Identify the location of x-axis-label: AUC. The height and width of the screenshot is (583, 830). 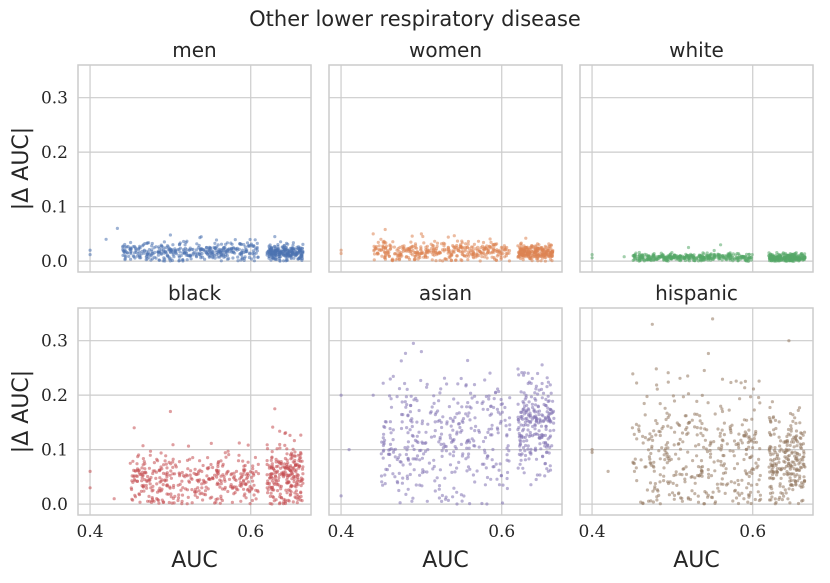
(696, 560).